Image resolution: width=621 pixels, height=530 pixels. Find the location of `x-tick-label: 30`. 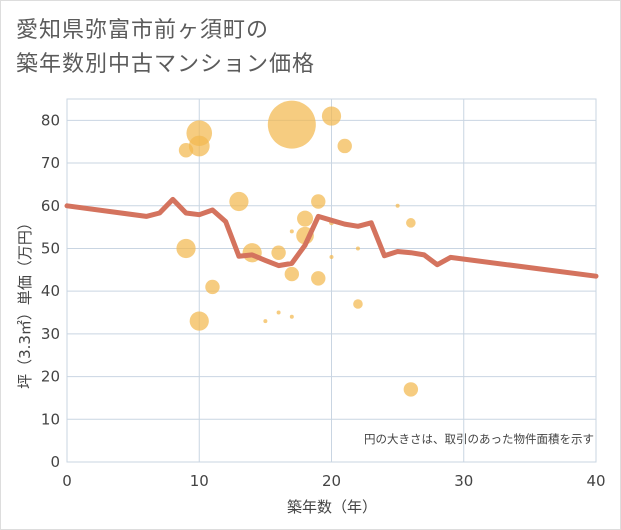

x-tick-label: 30 is located at coordinates (463, 481).